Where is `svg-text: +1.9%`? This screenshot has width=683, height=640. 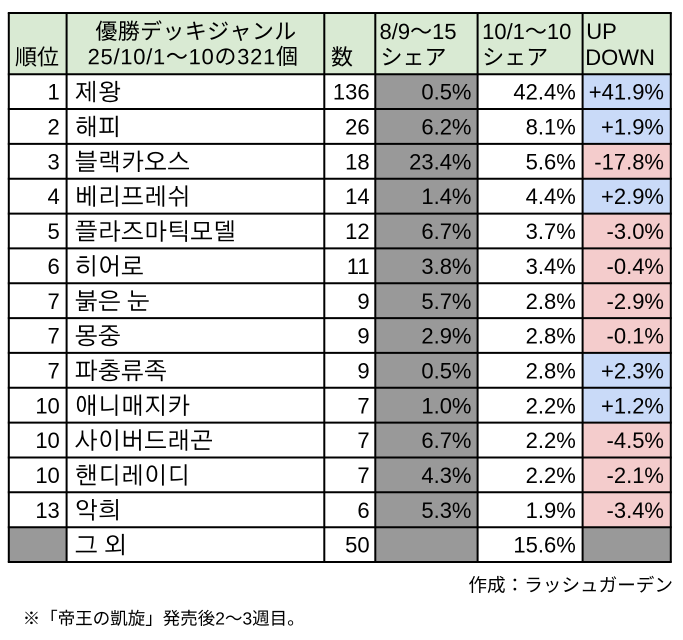
svg-text: +1.9% is located at coordinates (632, 127).